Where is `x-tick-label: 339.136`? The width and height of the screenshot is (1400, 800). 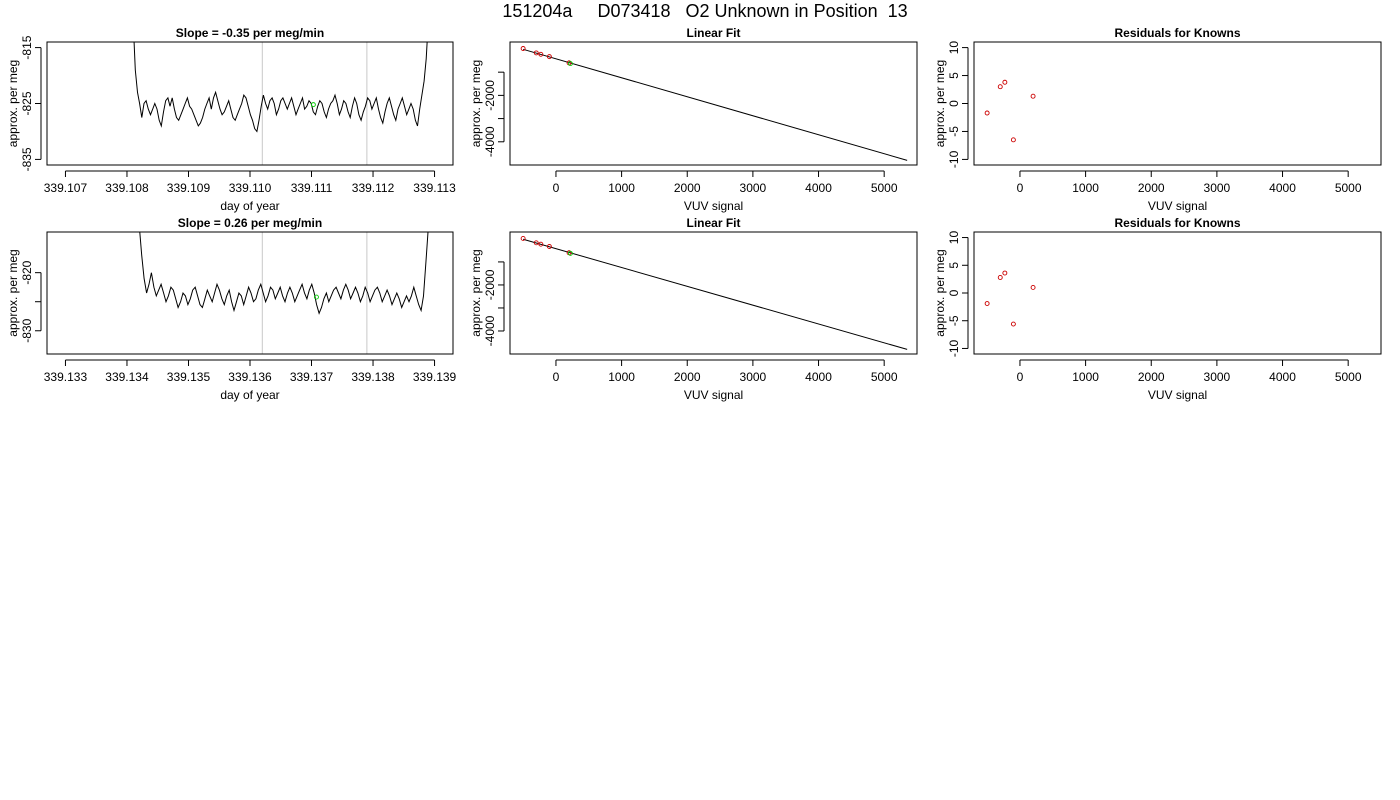 x-tick-label: 339.136 is located at coordinates (250, 377).